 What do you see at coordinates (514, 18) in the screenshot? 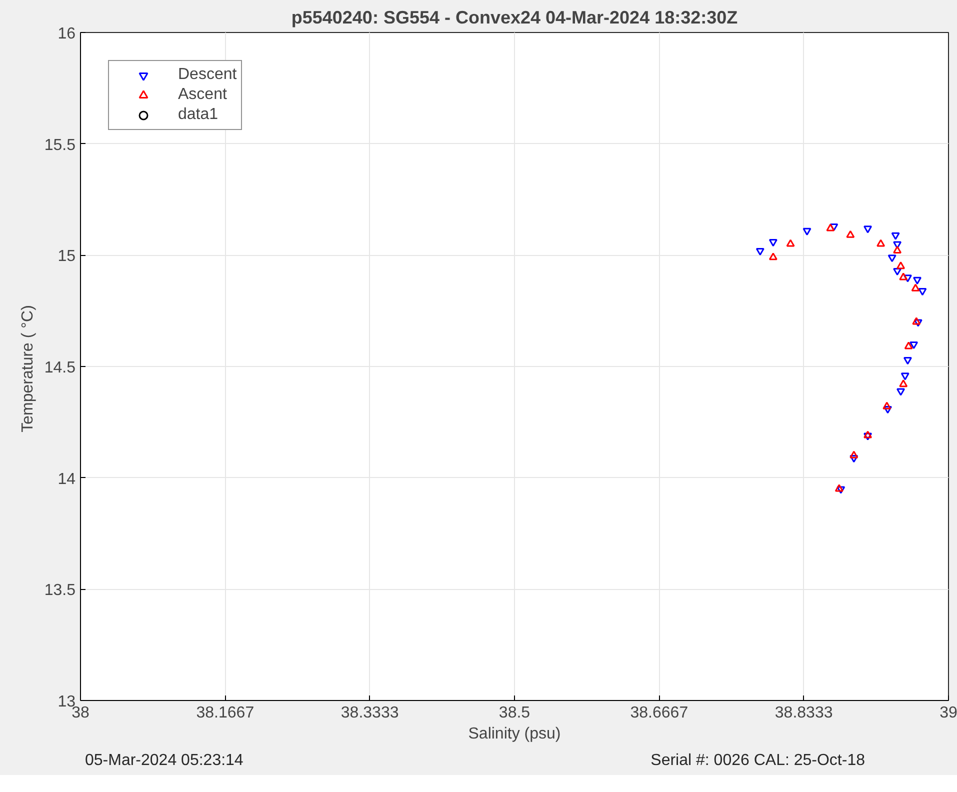
I see `chart-title: p5540240: SG554 - Convex24 04-Mar-2024 18:32:30Z` at bounding box center [514, 18].